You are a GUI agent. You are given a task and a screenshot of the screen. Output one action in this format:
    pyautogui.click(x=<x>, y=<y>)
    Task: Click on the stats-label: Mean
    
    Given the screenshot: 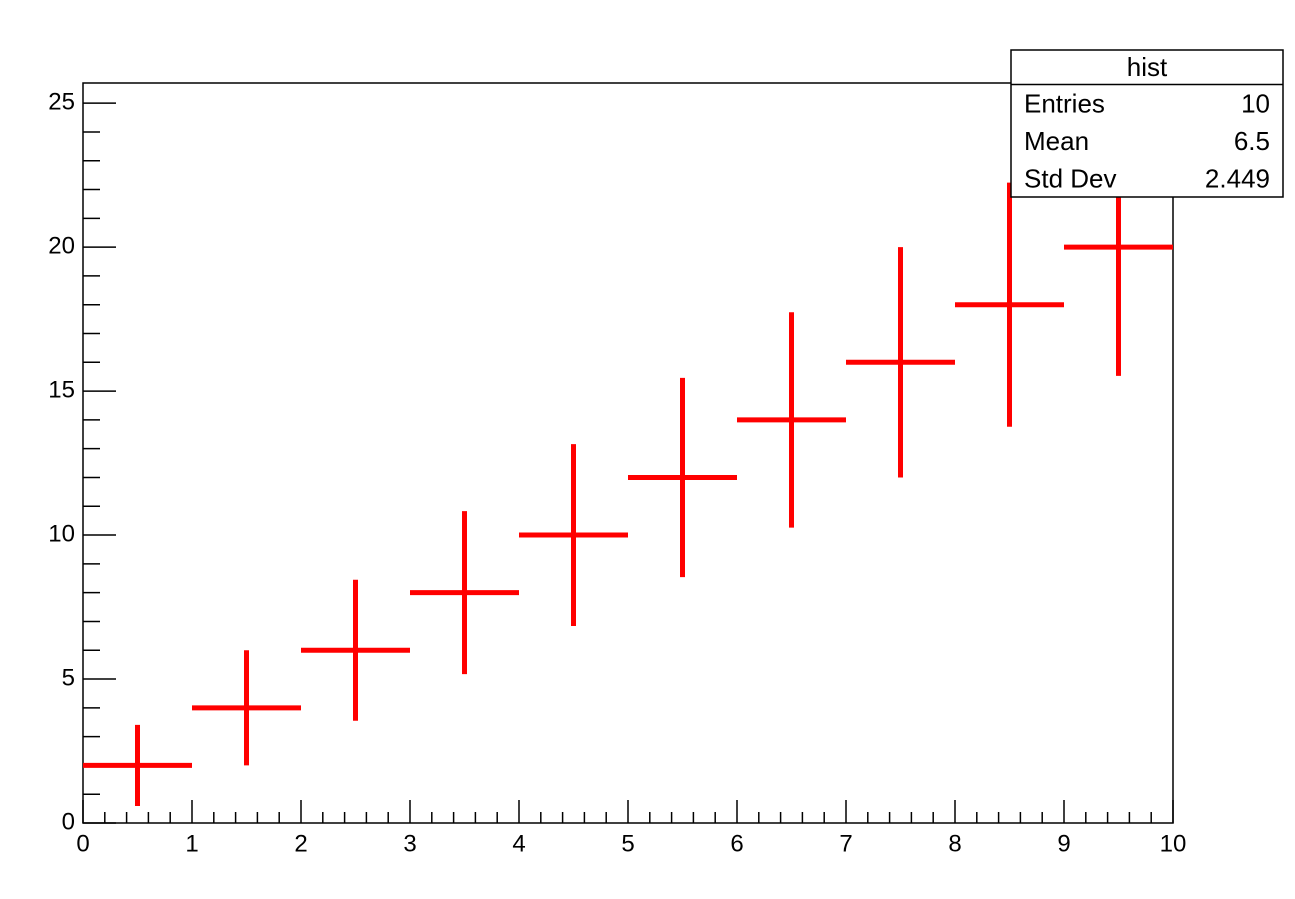 What is the action you would take?
    pyautogui.click(x=1056, y=141)
    